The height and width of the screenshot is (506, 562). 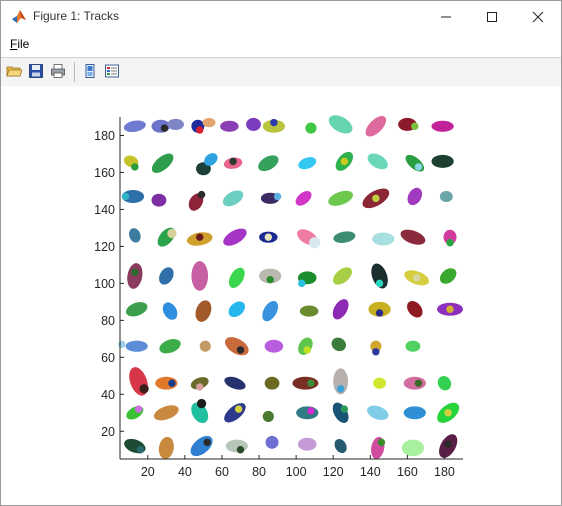 What do you see at coordinates (108, 395) in the screenshot?
I see `y-tick-label: 40` at bounding box center [108, 395].